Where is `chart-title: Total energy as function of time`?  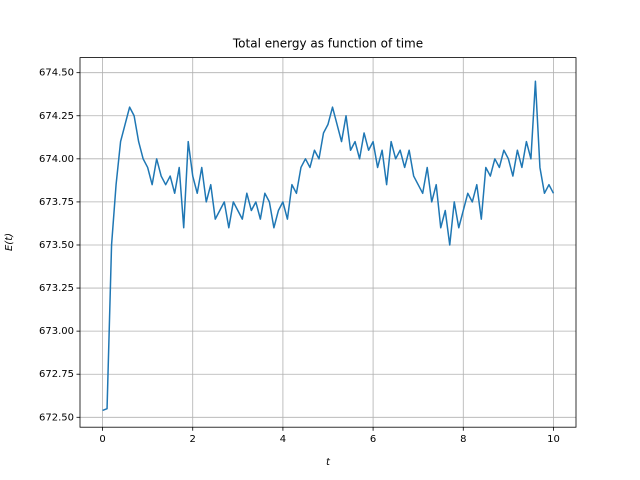
chart-title: Total energy as function of time is located at coordinates (327, 44).